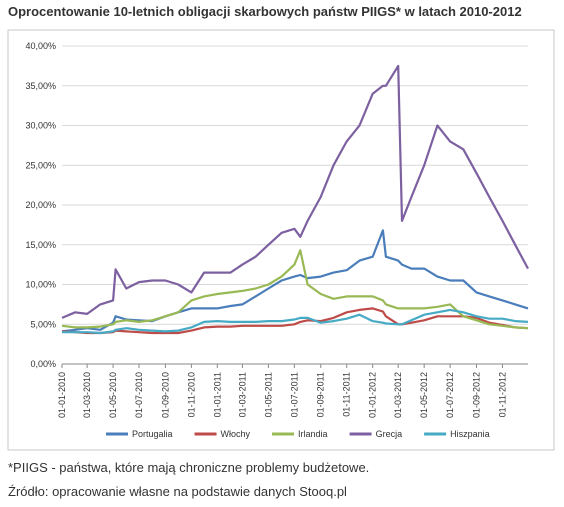 This screenshot has height=507, width=564. Describe the element at coordinates (40, 46) in the screenshot. I see `y-tick-label: 40,00%` at that location.